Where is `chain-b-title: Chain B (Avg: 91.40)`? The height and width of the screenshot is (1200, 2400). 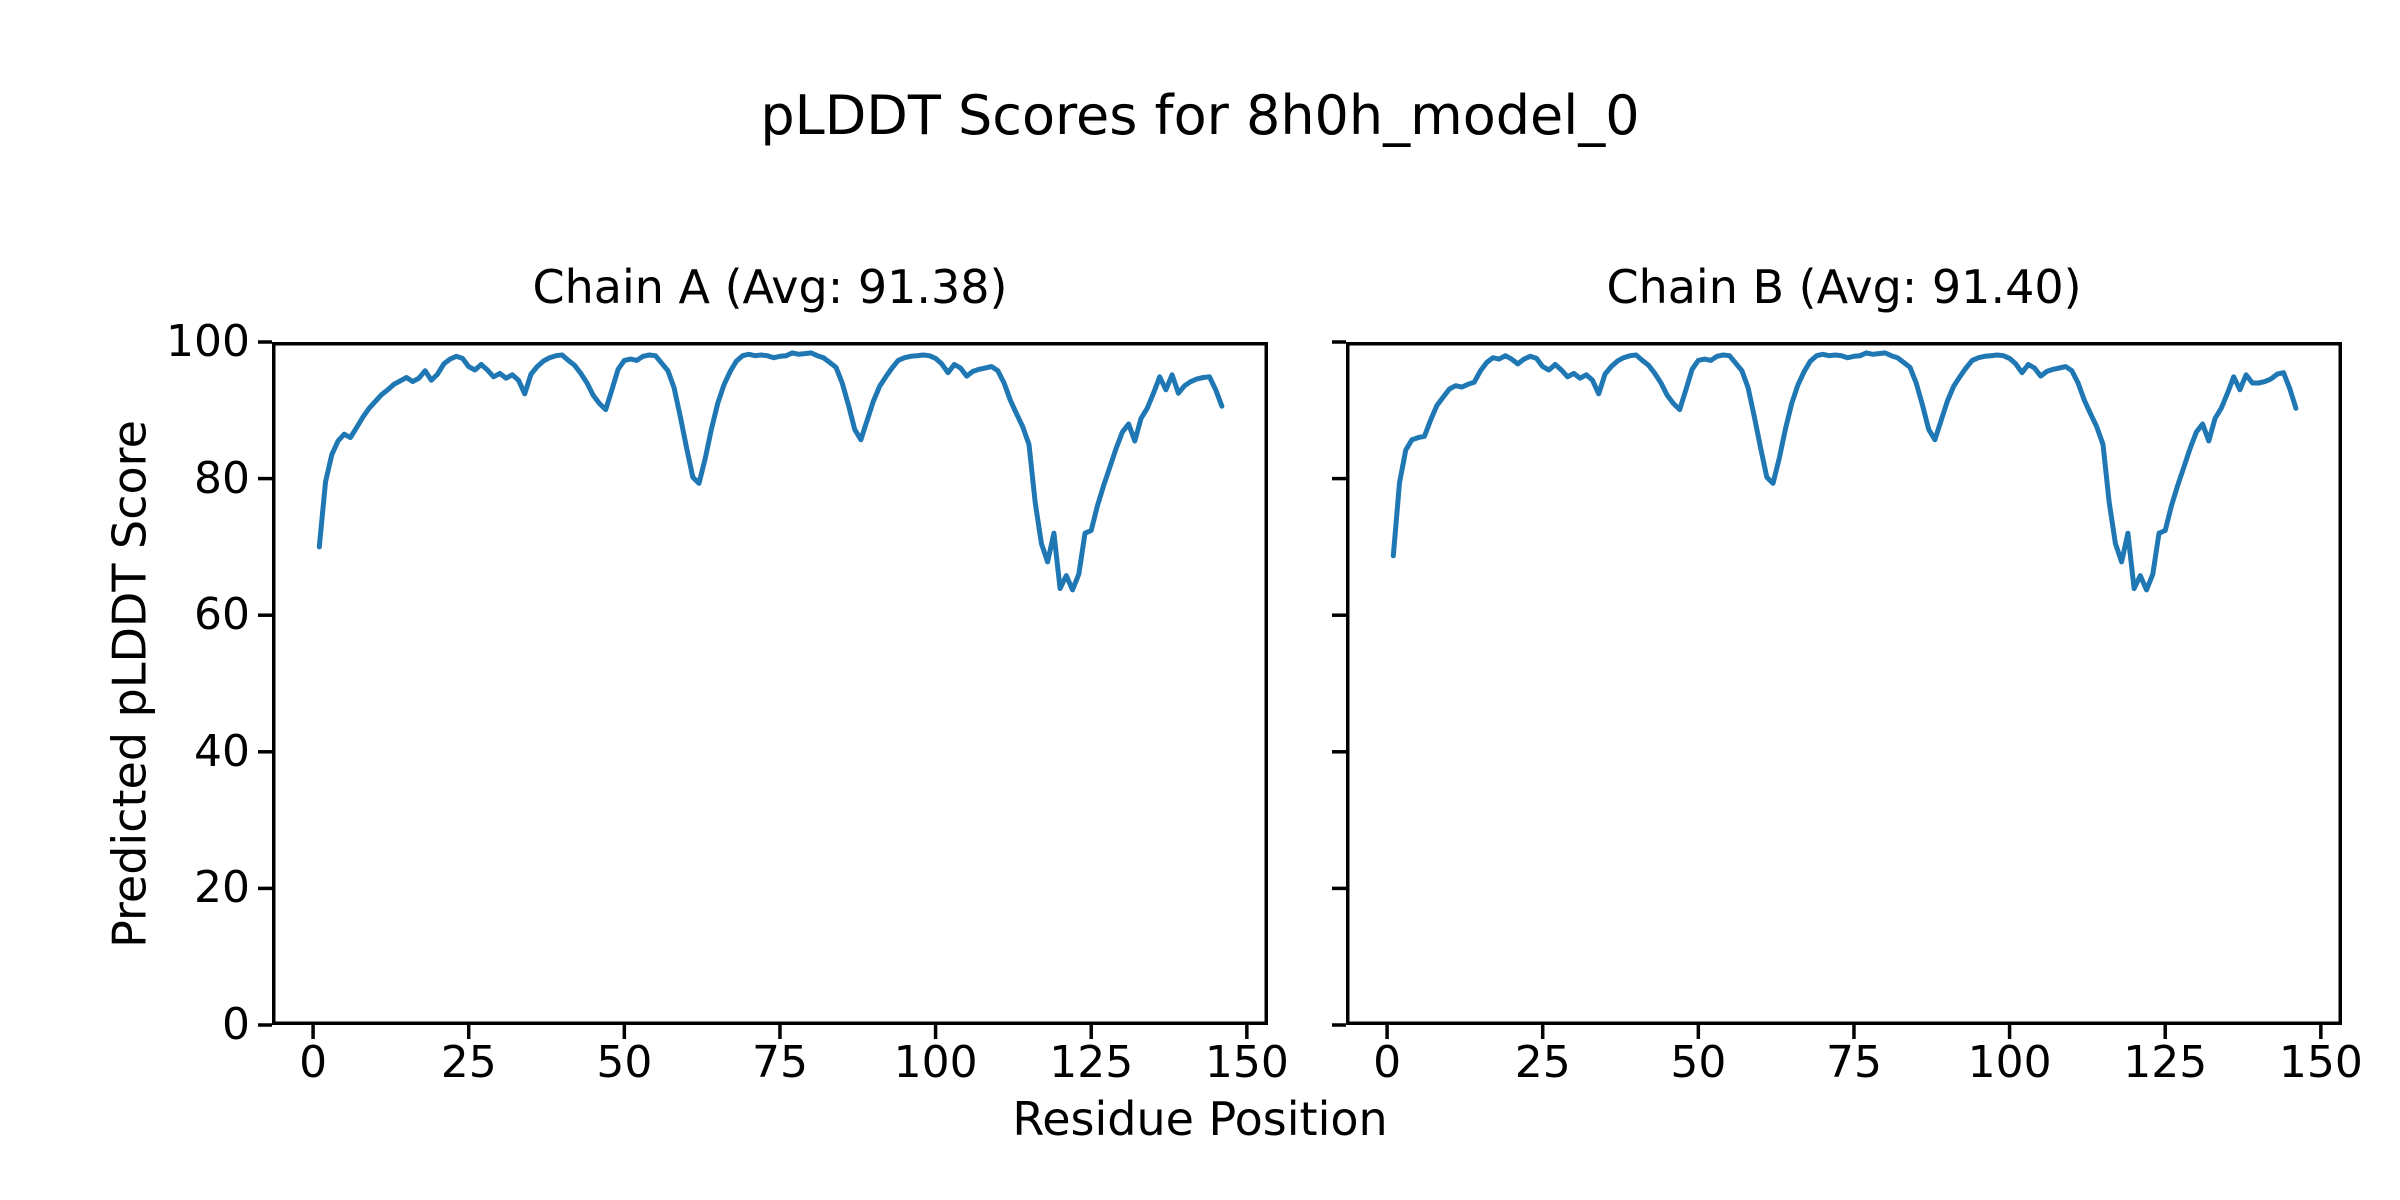
chain-b-title: Chain B (Avg: 91.40) is located at coordinates (1844, 287).